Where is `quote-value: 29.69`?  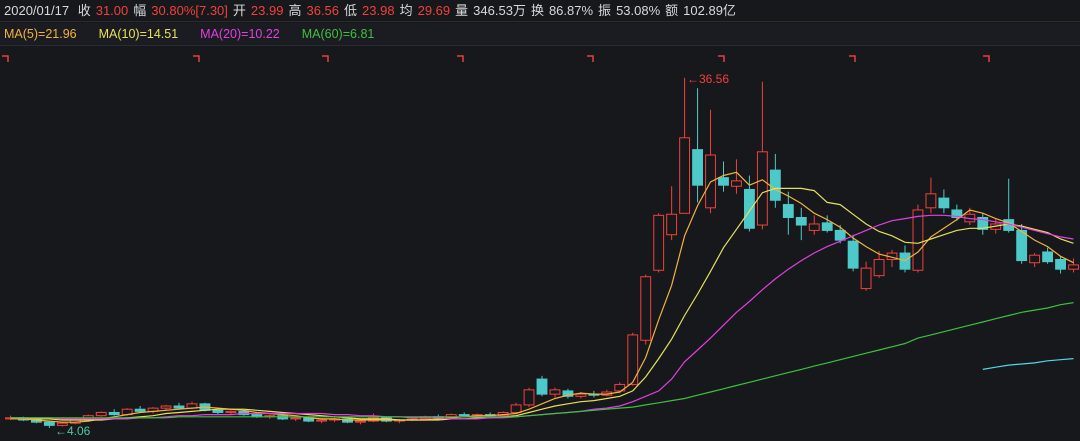
quote-value: 29.69 is located at coordinates (434, 10).